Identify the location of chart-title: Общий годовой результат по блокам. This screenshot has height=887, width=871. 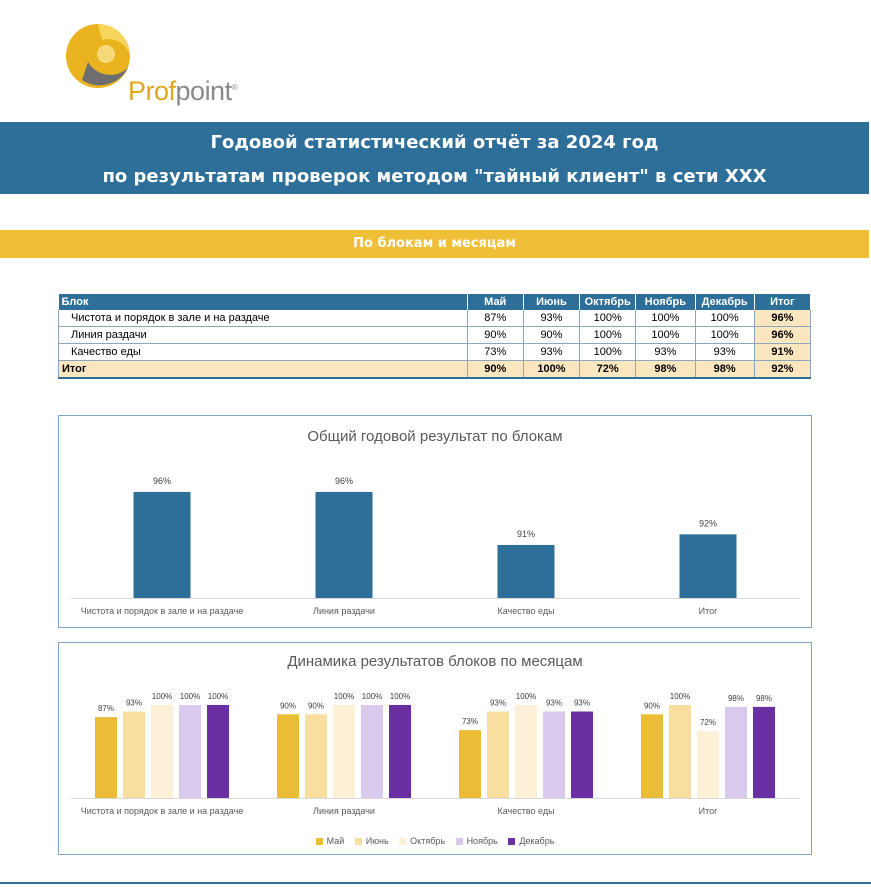
(435, 436).